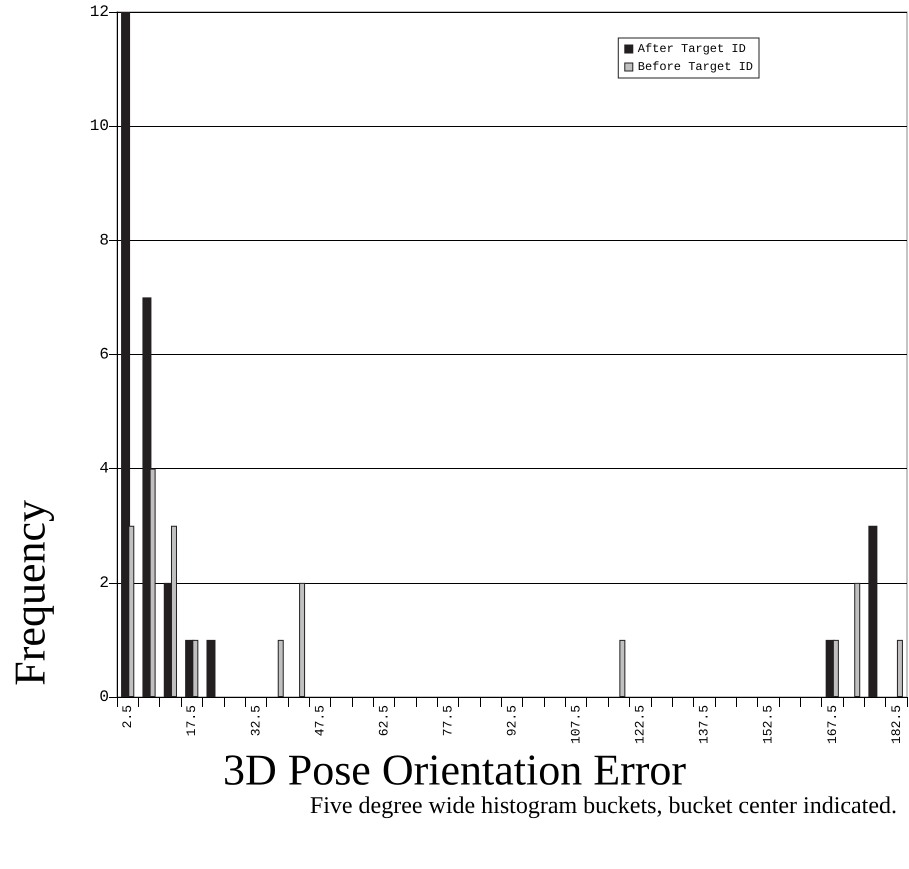 The width and height of the screenshot is (909, 869). What do you see at coordinates (104, 240) in the screenshot?
I see `y-tick-label: 8` at bounding box center [104, 240].